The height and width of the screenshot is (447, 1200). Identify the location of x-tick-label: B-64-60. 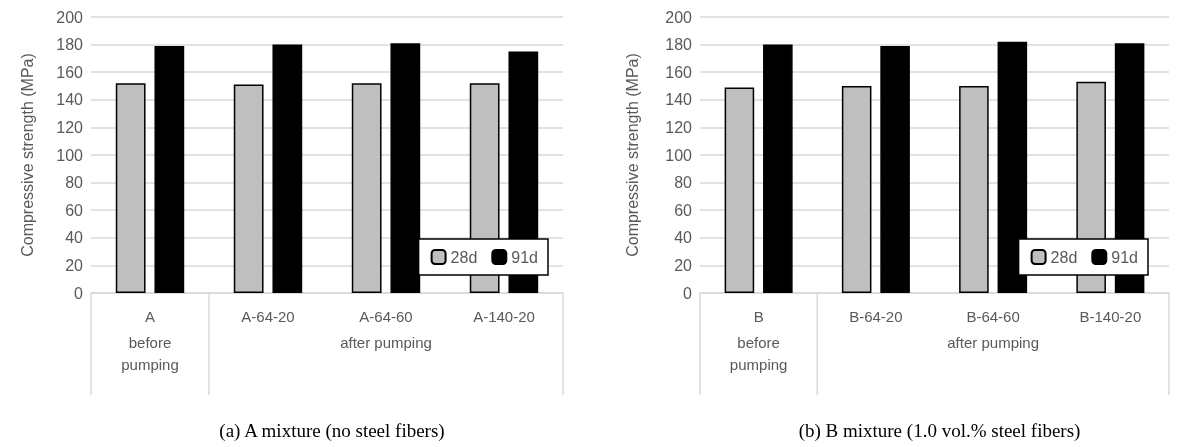
(993, 316).